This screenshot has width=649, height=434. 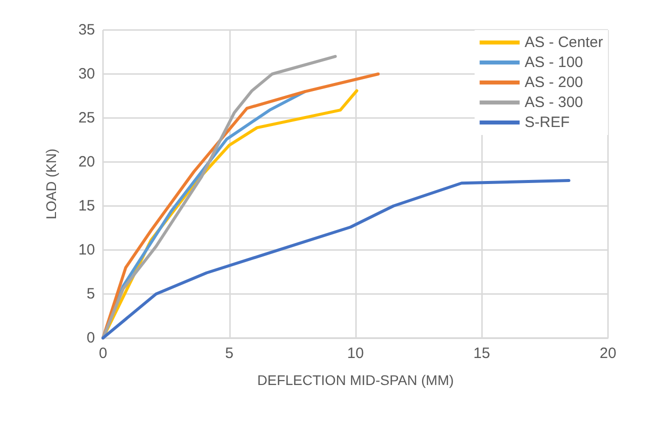 I want to click on x-tick-label: 10, so click(x=355, y=353).